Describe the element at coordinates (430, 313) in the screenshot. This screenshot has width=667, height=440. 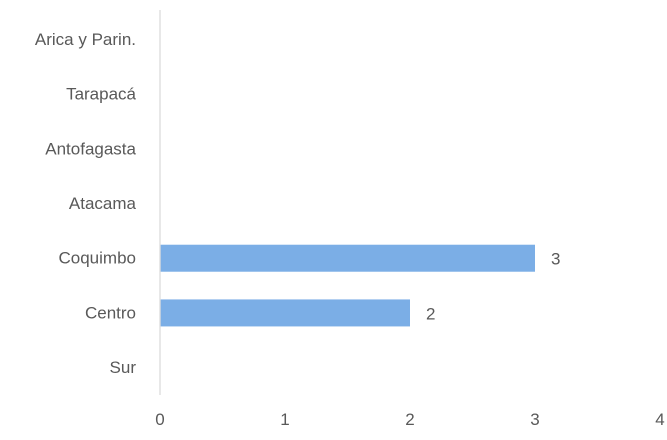
I see `data-label: 2` at that location.